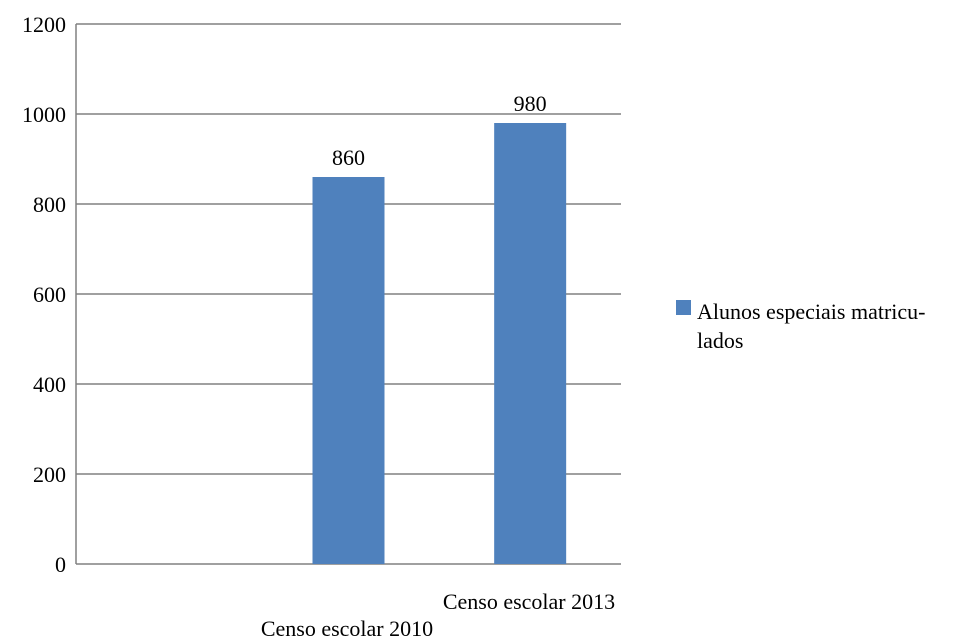 This screenshot has height=639, width=976. I want to click on y-tick-label: 400, so click(49, 384).